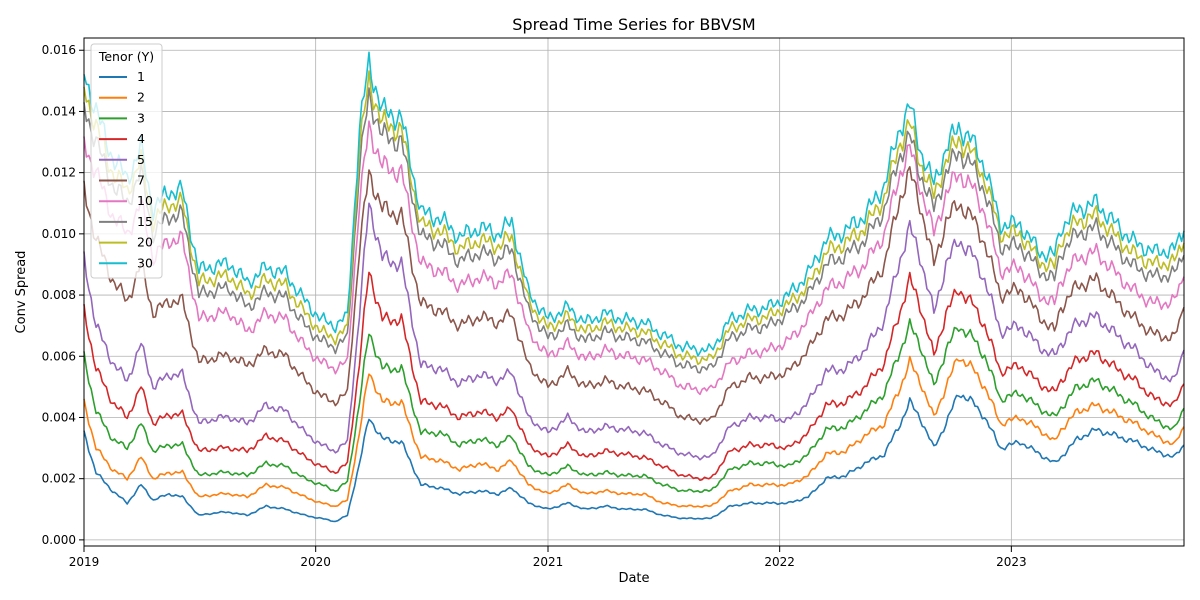 The image size is (1200, 600). I want to click on x-tick-label: 2022, so click(779, 562).